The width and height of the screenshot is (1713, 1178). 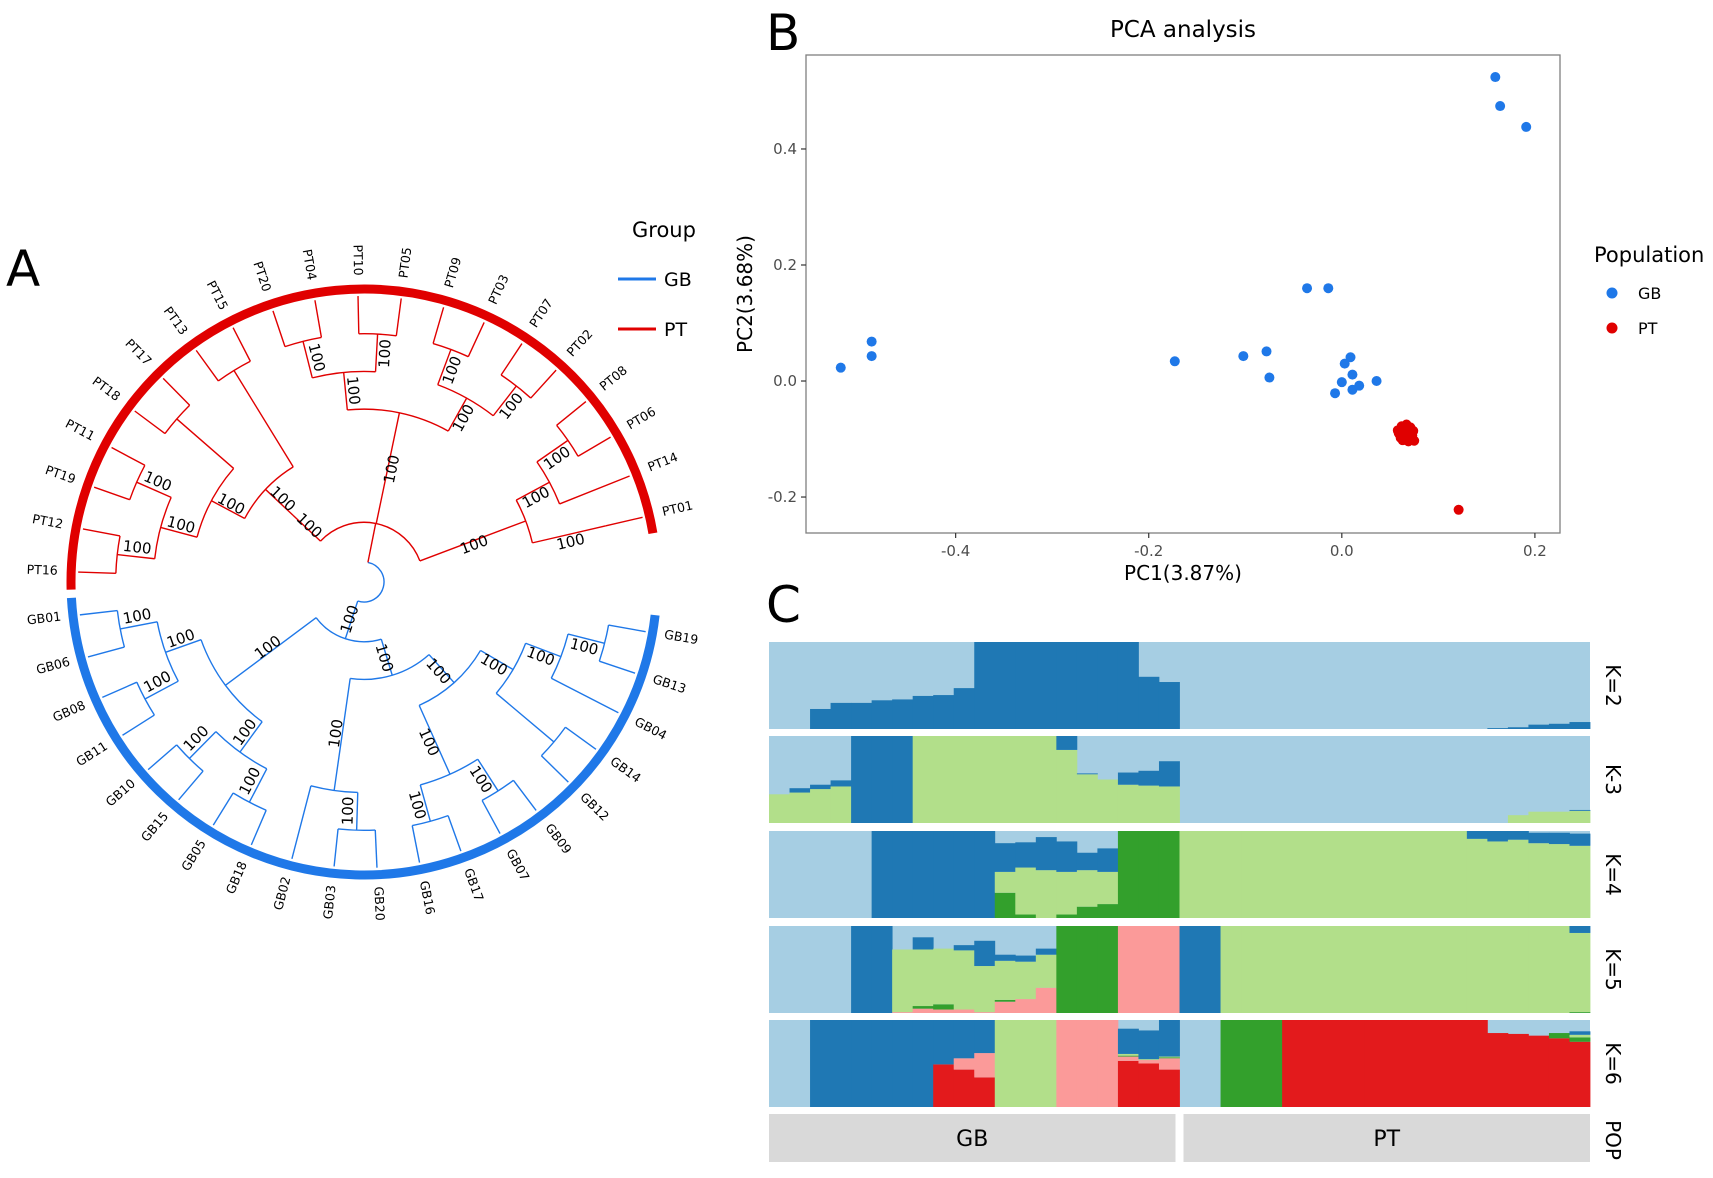 I want to click on pop-label-gb: GB, so click(x=972, y=1139).